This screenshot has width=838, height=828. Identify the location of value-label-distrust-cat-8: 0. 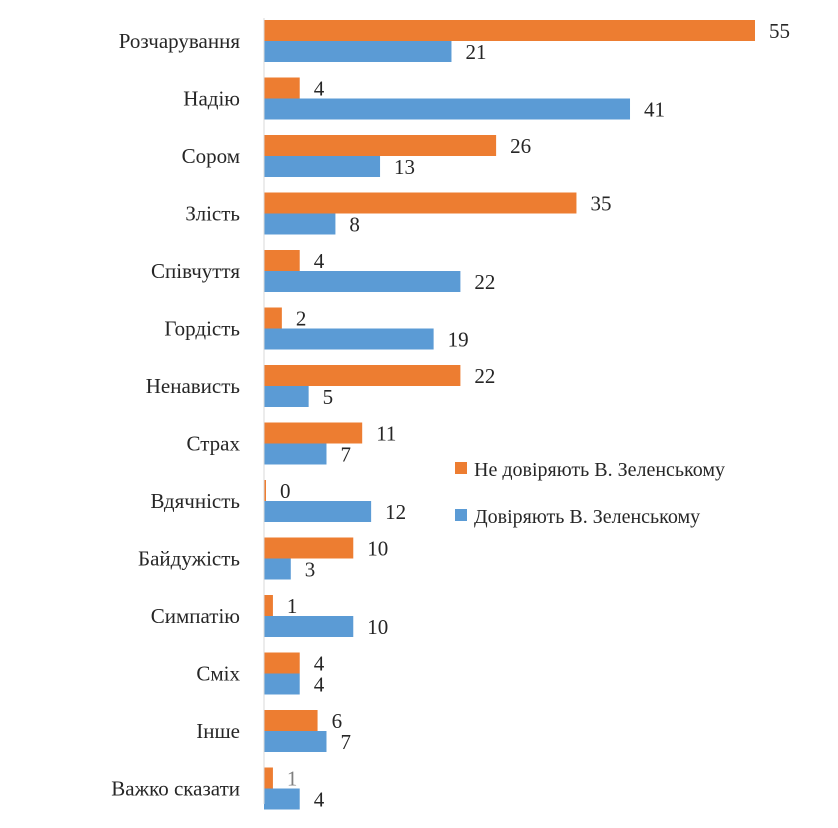
(285, 491).